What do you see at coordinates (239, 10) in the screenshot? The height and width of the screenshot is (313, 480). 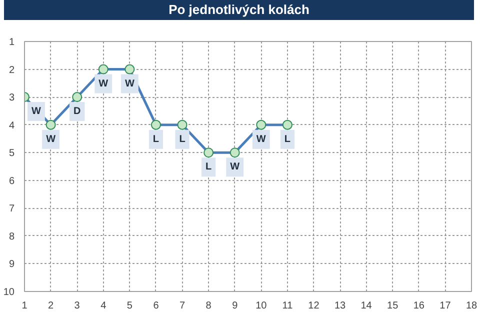 I see `chart-title: Po jednotlivých kolách` at bounding box center [239, 10].